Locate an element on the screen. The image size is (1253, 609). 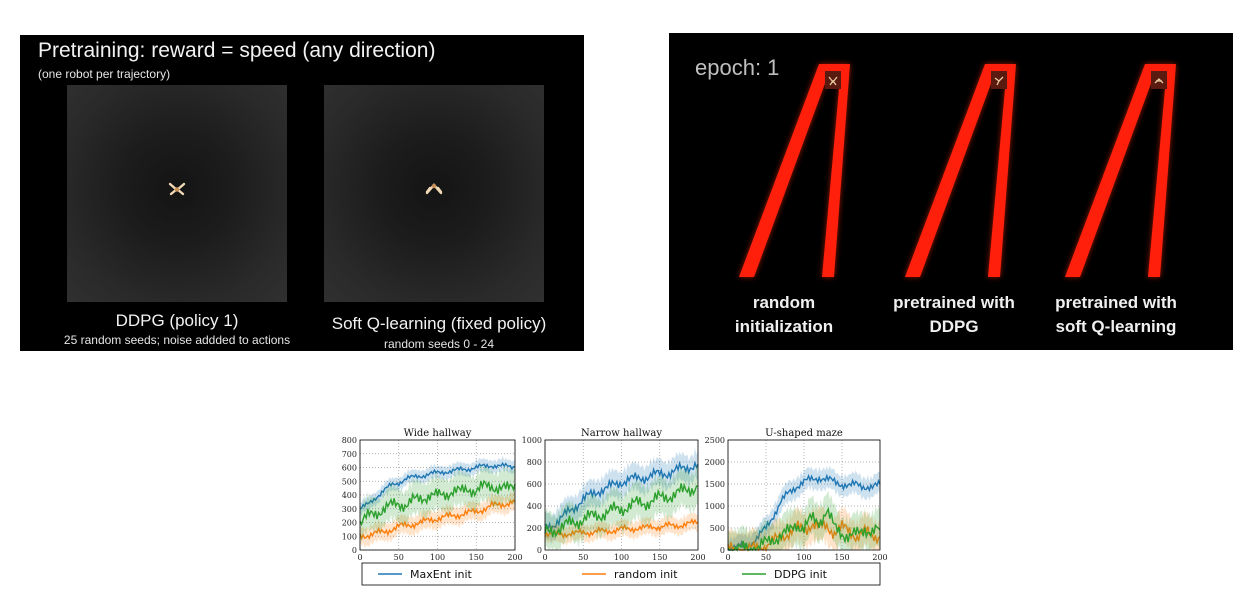
legend: MaxEnt init random init DDPG init is located at coordinates (621, 574).